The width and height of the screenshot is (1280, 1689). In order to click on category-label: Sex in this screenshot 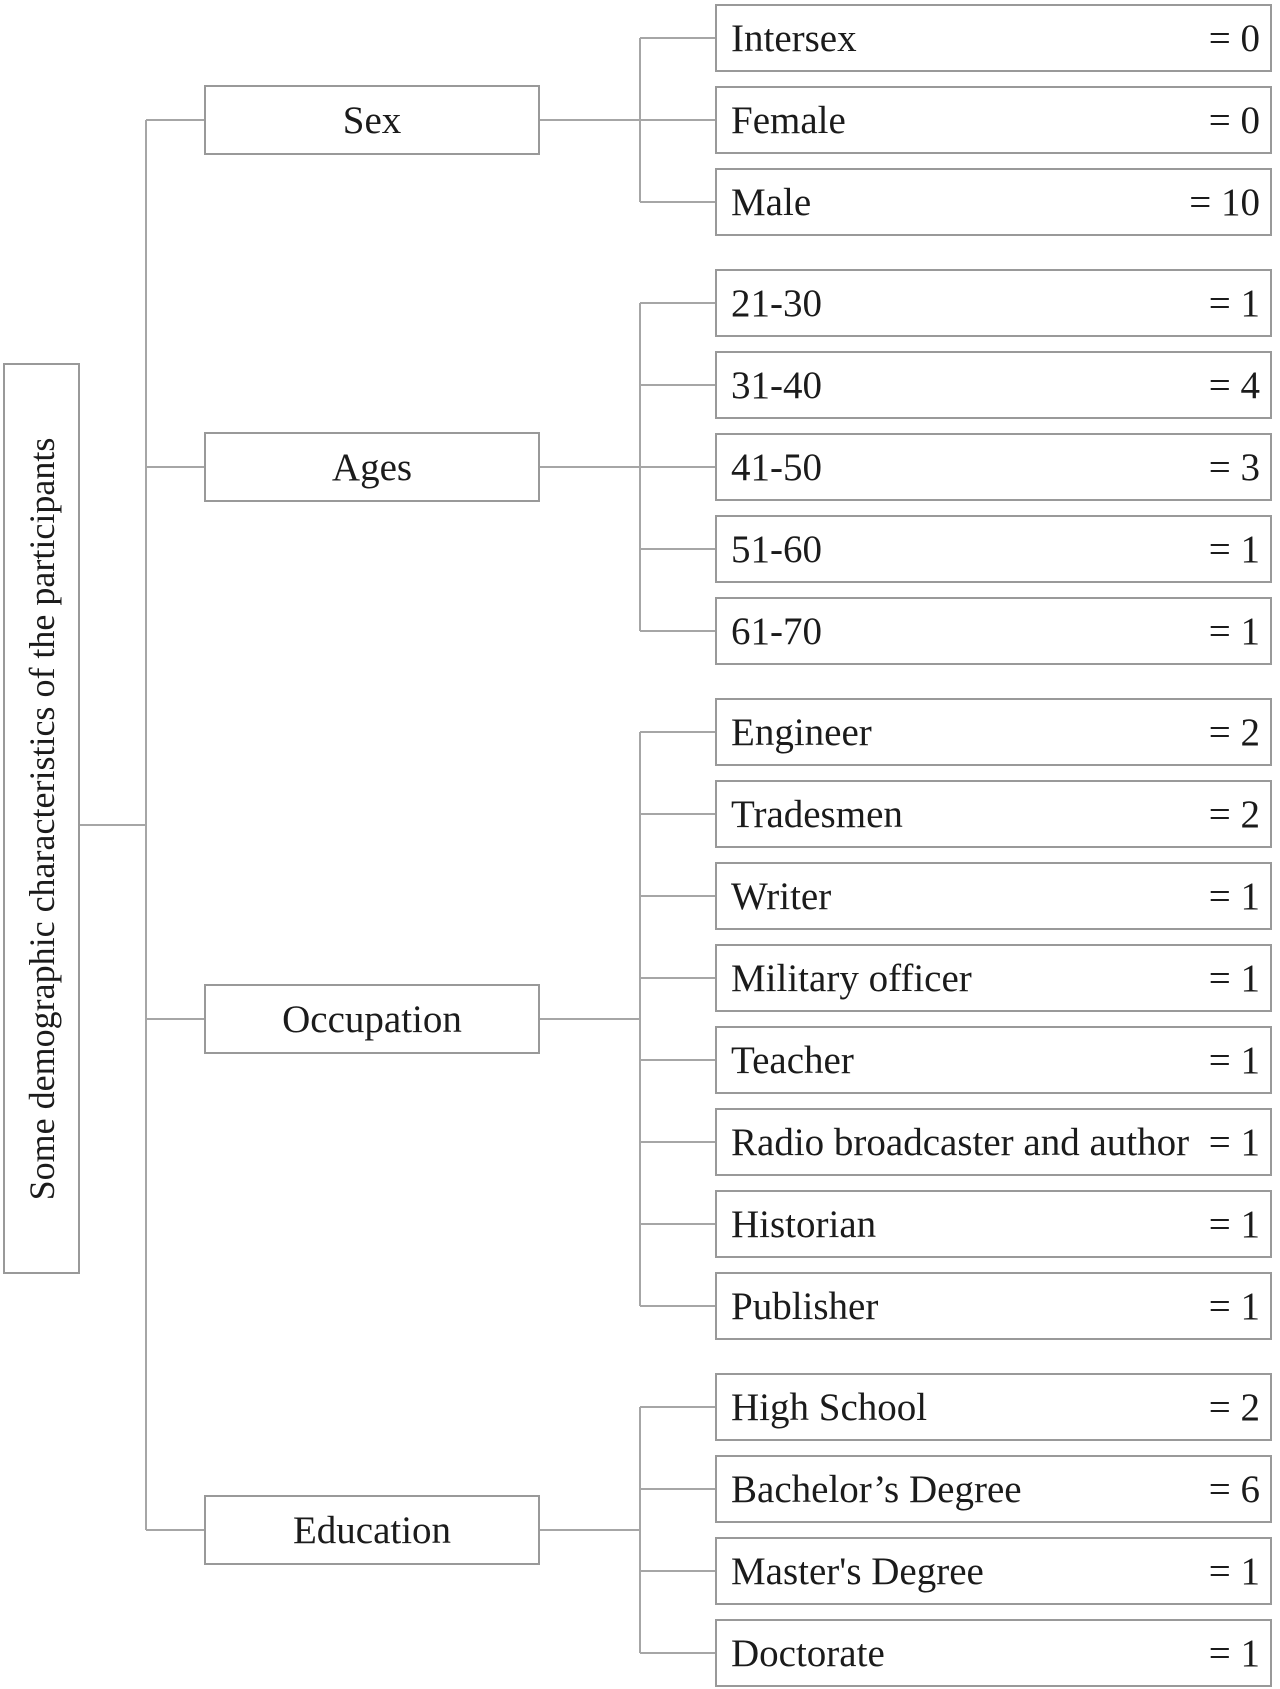, I will do `click(372, 120)`.